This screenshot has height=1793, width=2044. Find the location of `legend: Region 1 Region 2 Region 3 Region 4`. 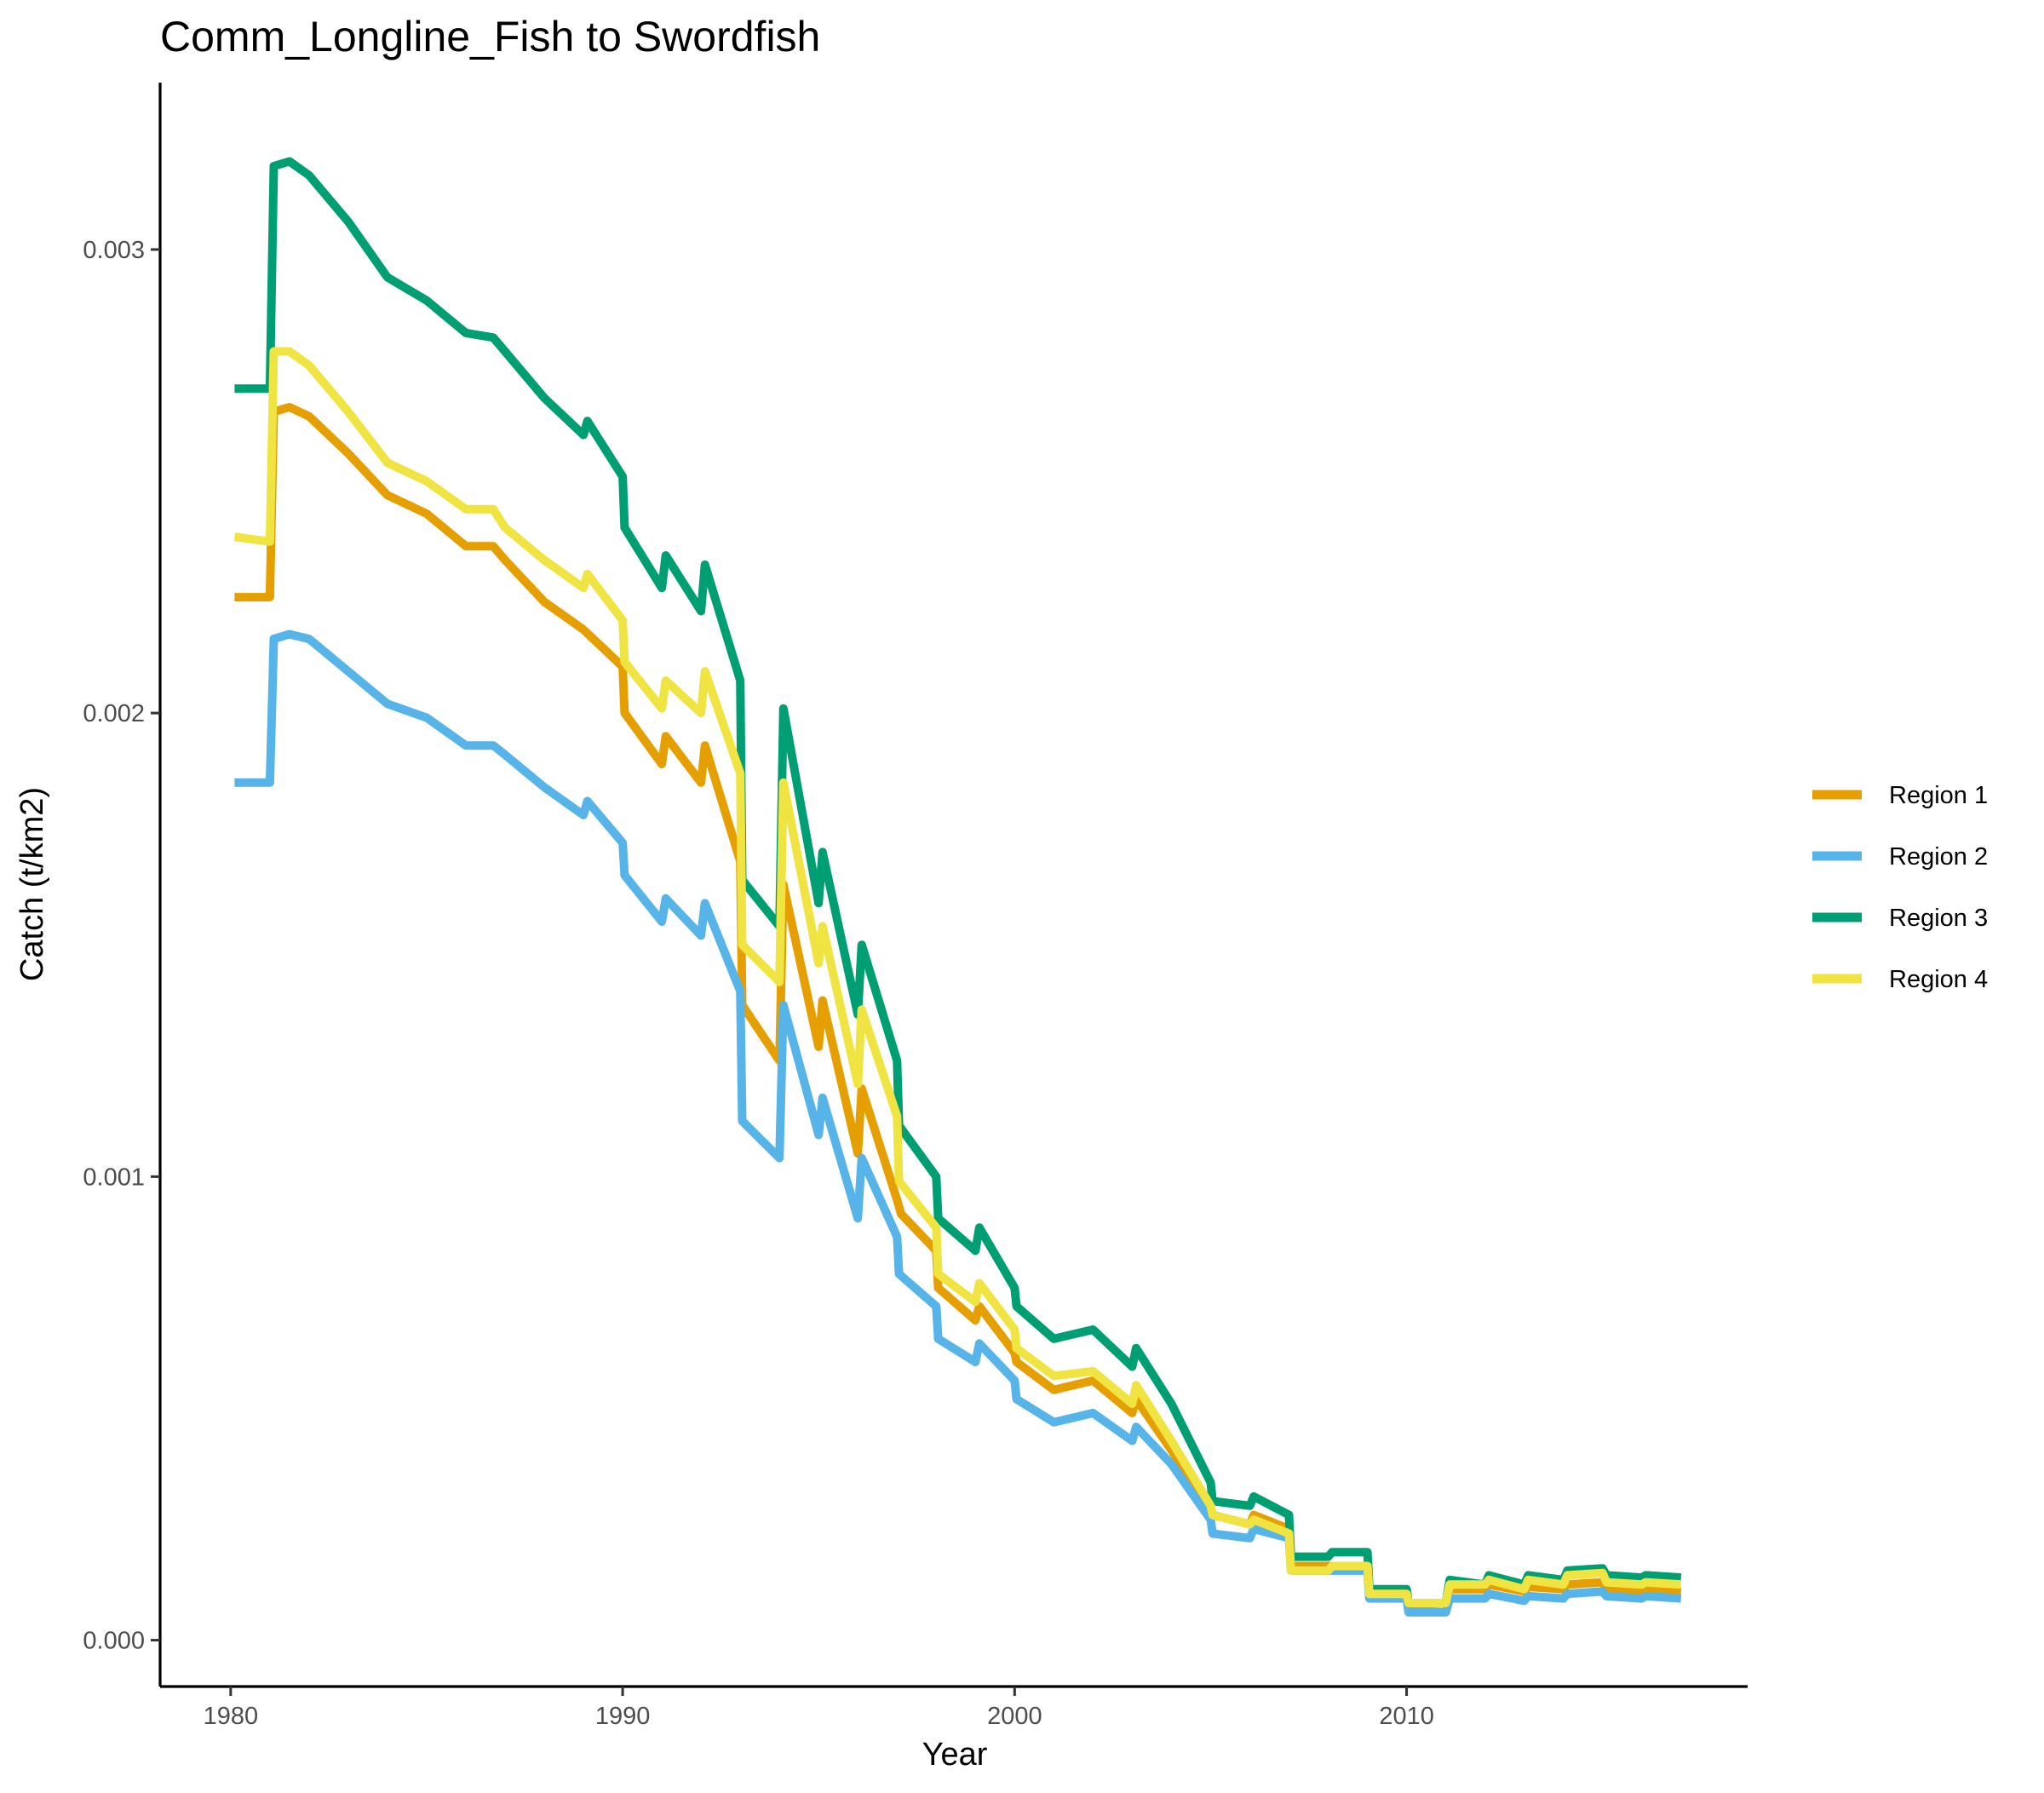

legend: Region 1 Region 2 Region 3 Region 4 is located at coordinates (1900, 888).